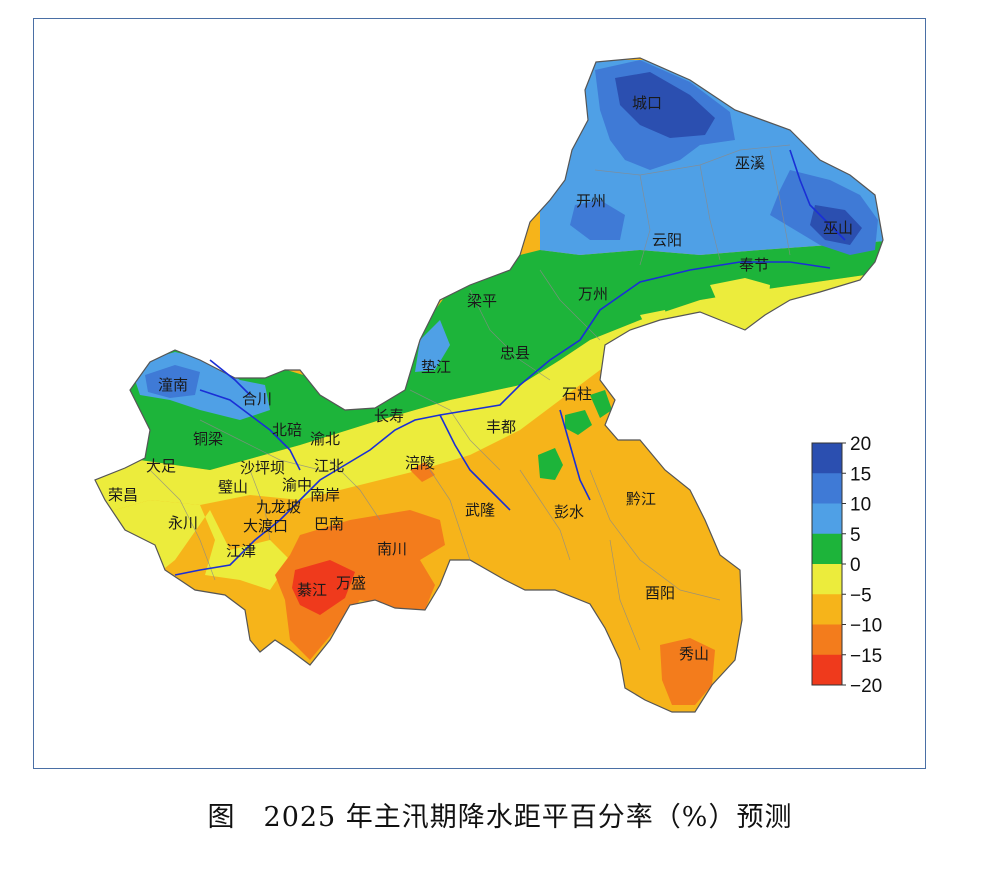  I want to click on figure-caption: 图 2025 年主汛期降水距平百分率（%）预测, so click(500, 814).